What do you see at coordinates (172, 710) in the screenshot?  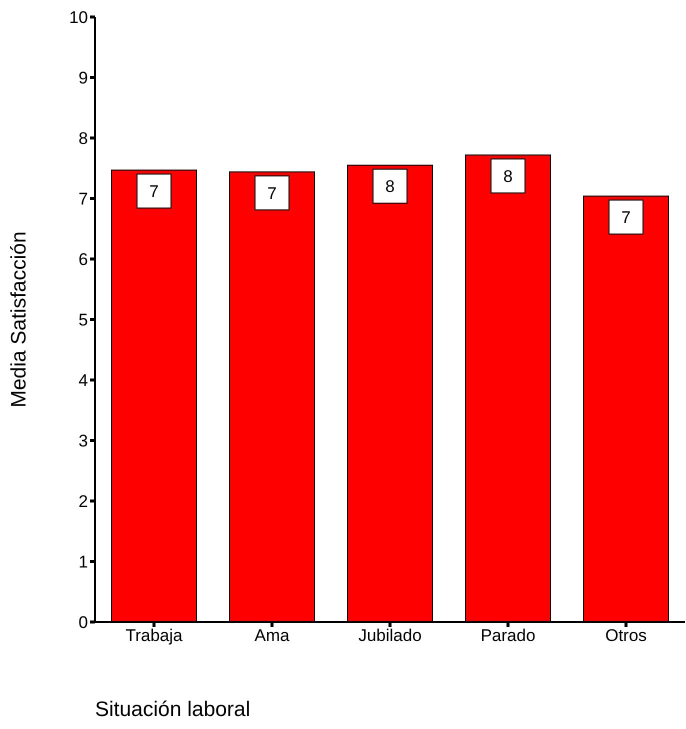 I see `x-axis-title: Situación laboral` at bounding box center [172, 710].